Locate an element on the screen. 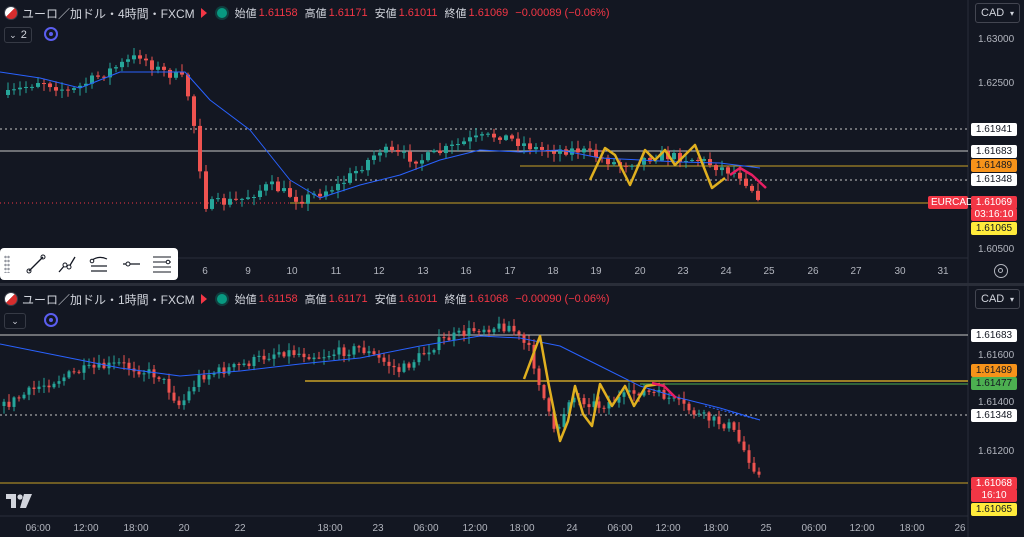  time-axis-label: 10 is located at coordinates (292, 271).